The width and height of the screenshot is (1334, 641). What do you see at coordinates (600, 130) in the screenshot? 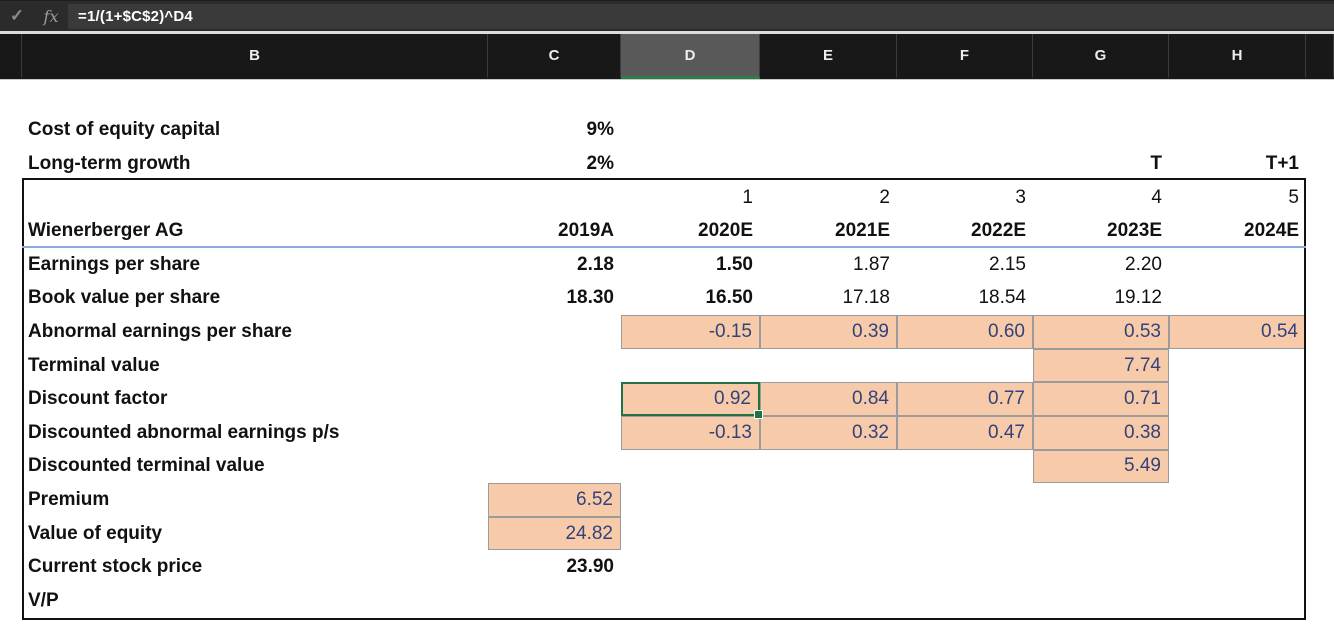
I see `cell-C2: 9%` at bounding box center [600, 130].